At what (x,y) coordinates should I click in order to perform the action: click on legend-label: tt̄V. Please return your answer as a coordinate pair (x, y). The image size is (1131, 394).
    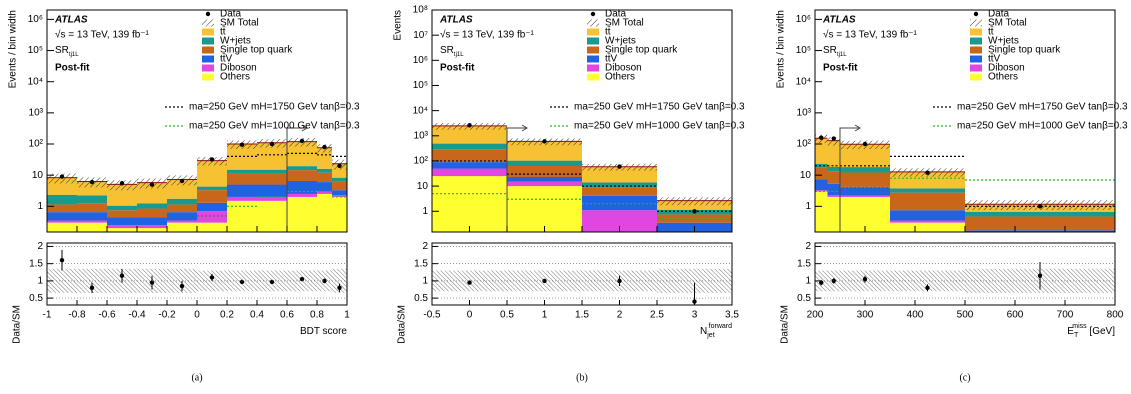
    Looking at the image, I should click on (994, 58).